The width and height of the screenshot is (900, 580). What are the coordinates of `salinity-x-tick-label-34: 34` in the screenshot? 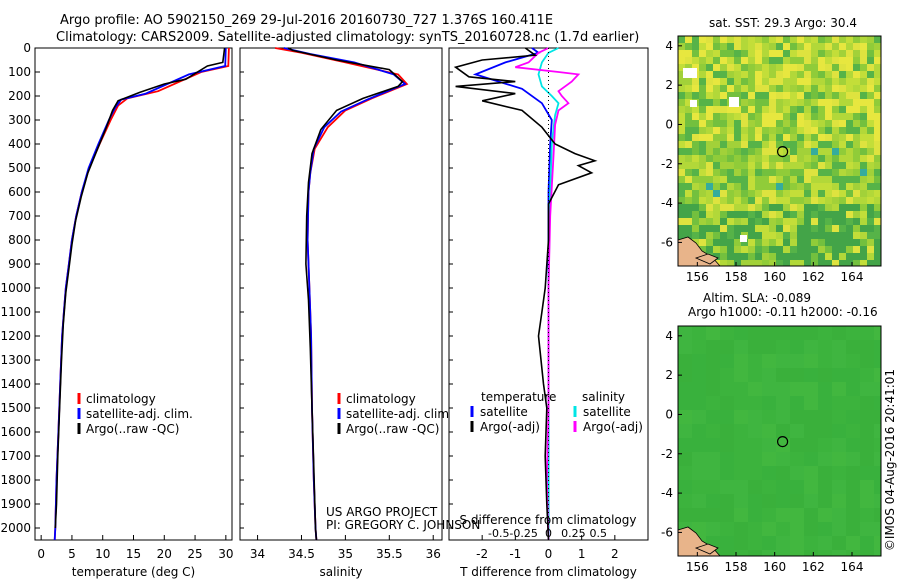 It's located at (257, 554).